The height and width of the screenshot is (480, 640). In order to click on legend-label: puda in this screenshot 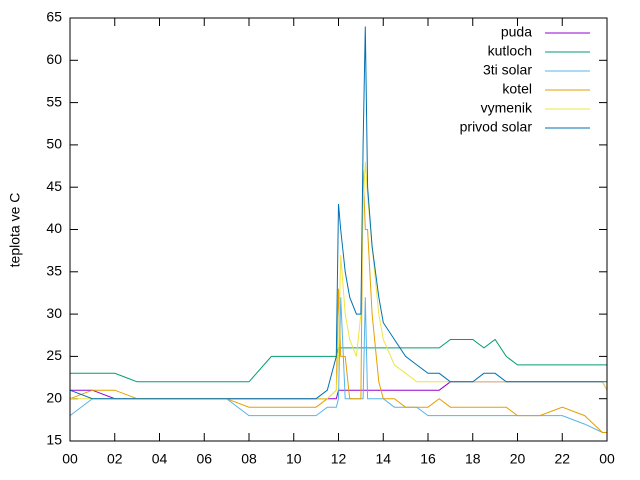, I will do `click(516, 32)`.